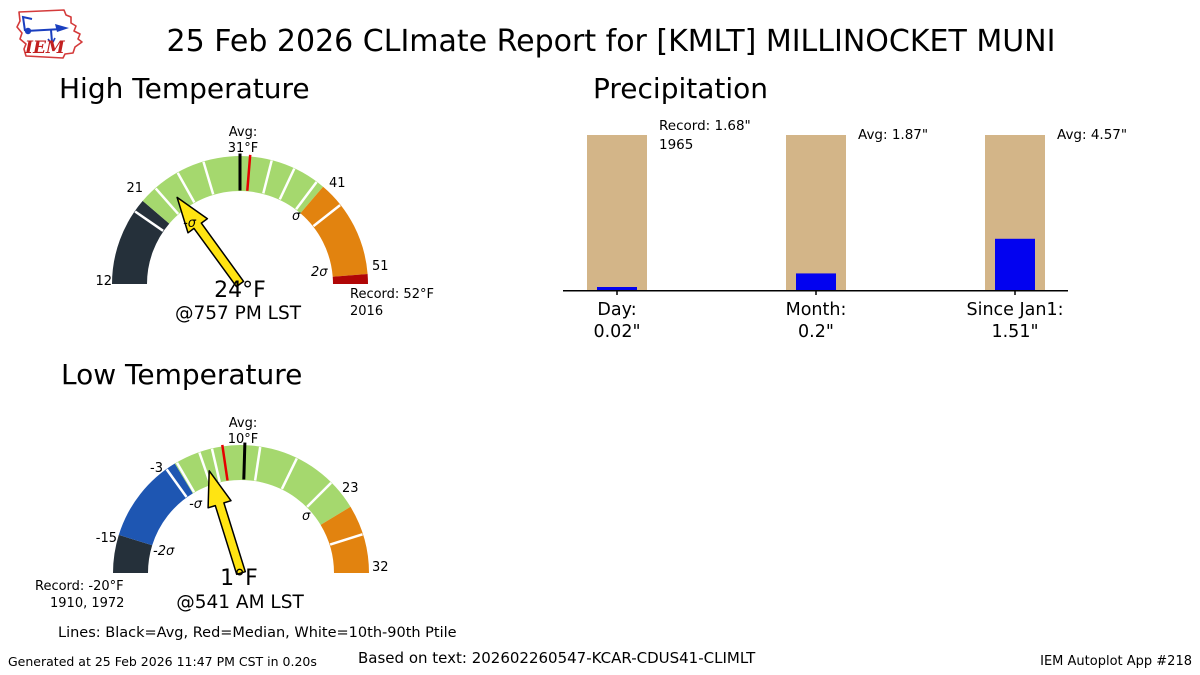 This screenshot has width=1200, height=675. I want to click on bar-category-label: Month:, so click(816, 310).